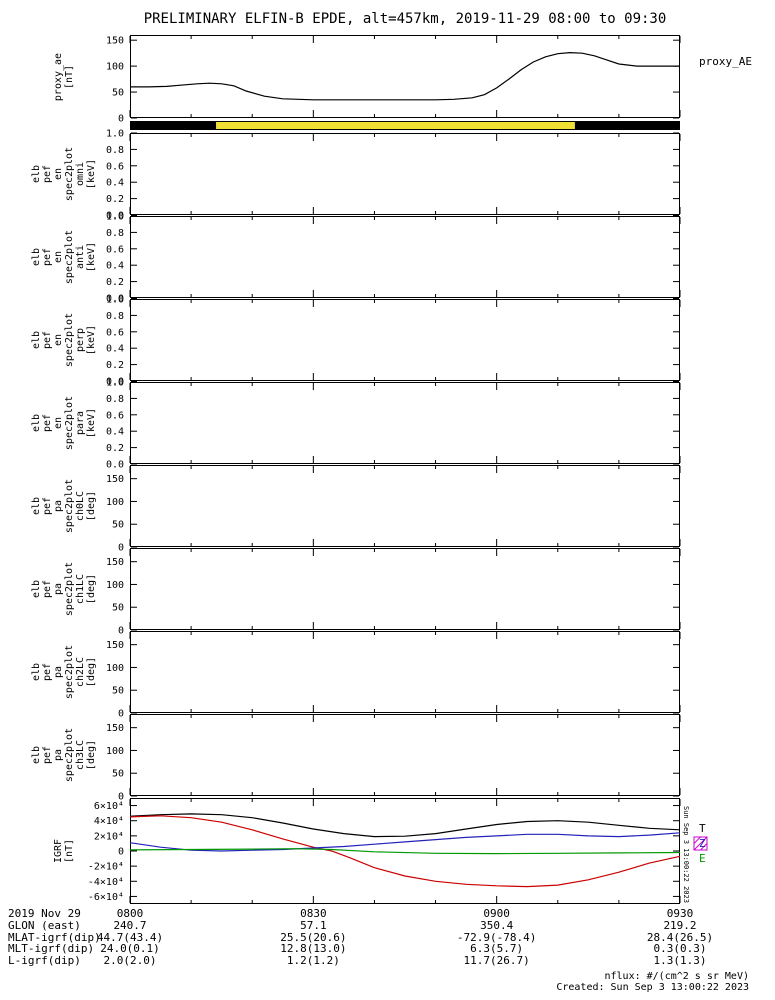 Image resolution: width=775 pixels, height=1000 pixels. I want to click on panel-en_anti: 0.0 0.2 0.4 0.6 0.8 1.0, so click(393, 258).